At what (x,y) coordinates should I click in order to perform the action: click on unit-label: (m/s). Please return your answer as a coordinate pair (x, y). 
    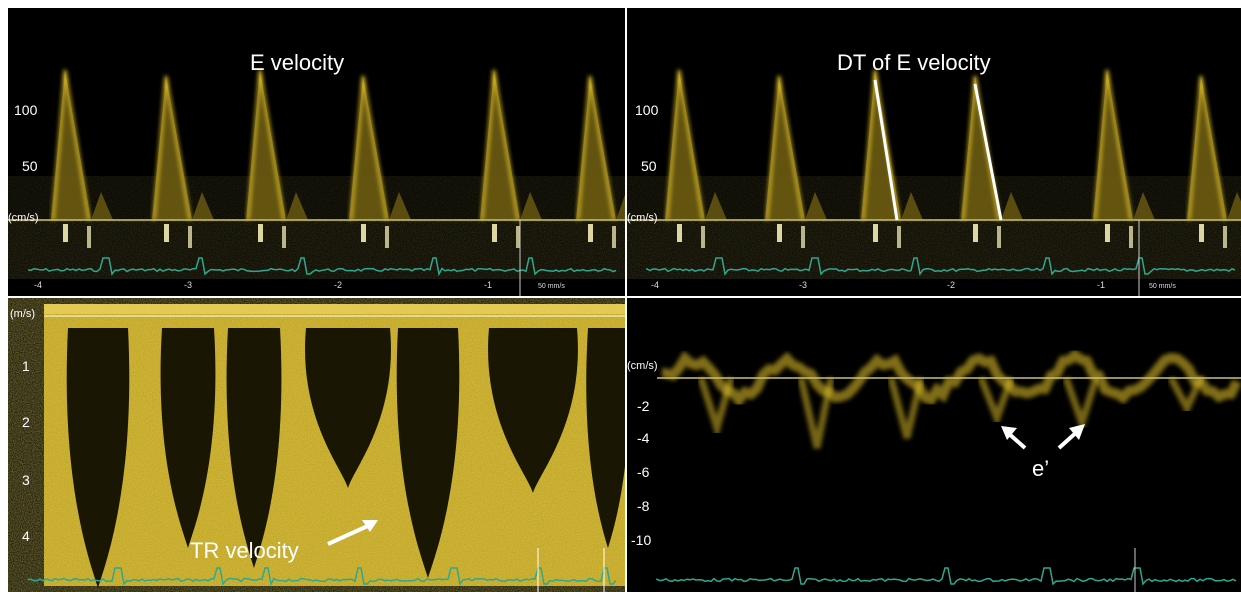
    Looking at the image, I should click on (23, 314).